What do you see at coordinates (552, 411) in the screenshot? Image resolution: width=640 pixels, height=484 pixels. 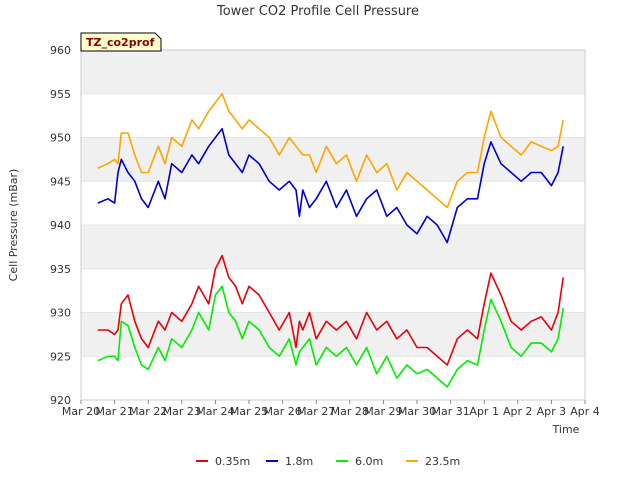 I see `x-tick-label: Apr 3` at bounding box center [552, 411].